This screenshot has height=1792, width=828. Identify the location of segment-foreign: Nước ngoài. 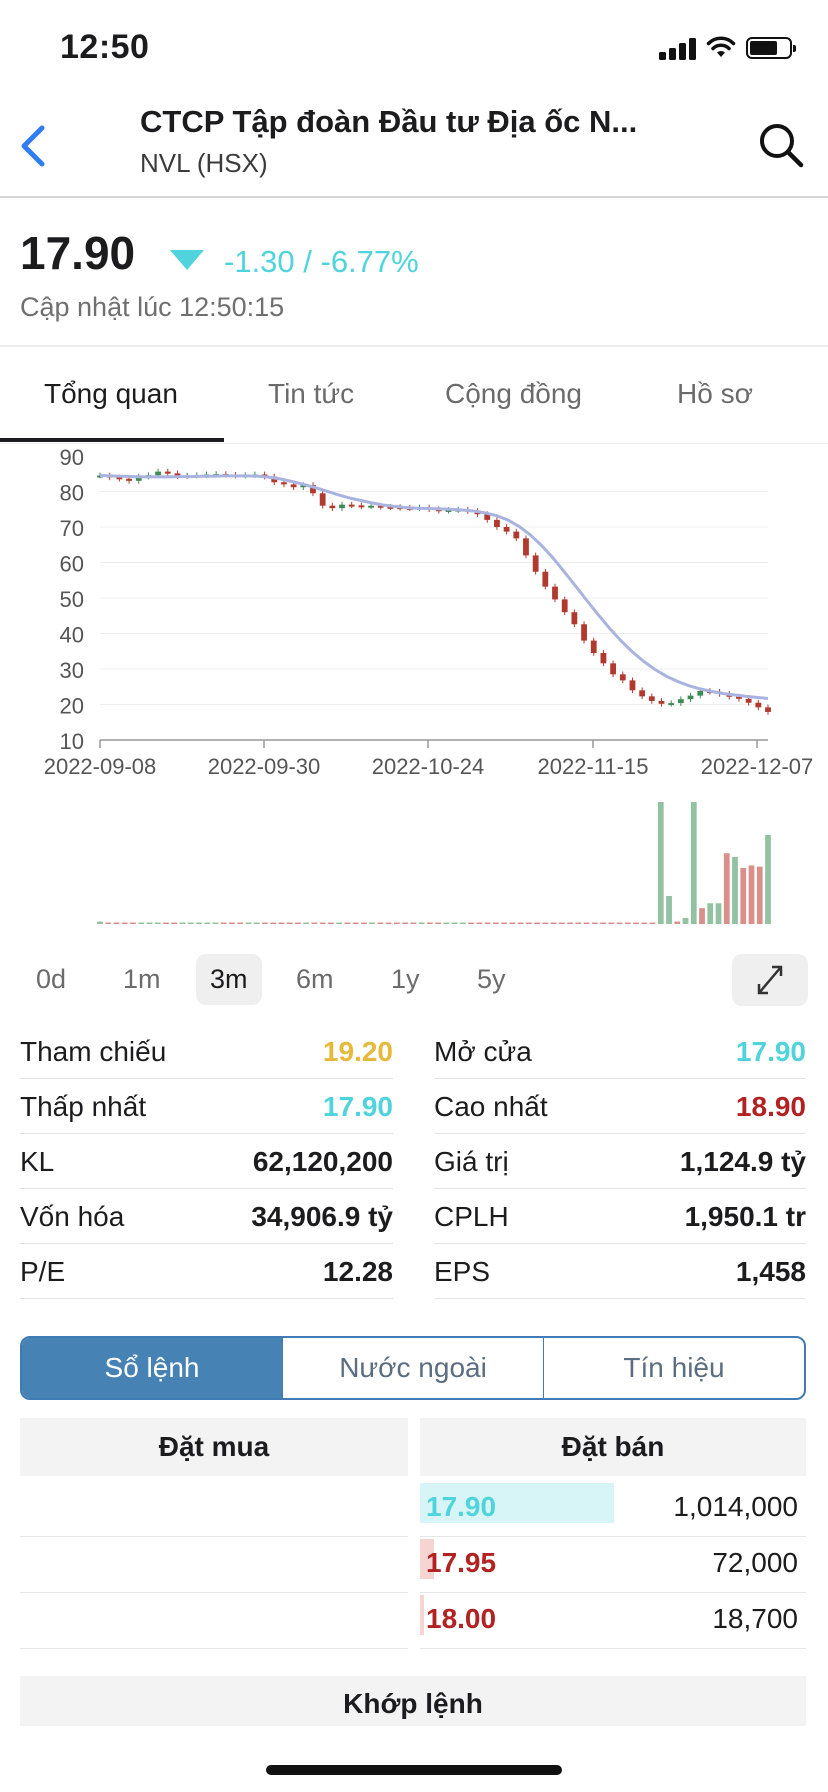
(412, 1368).